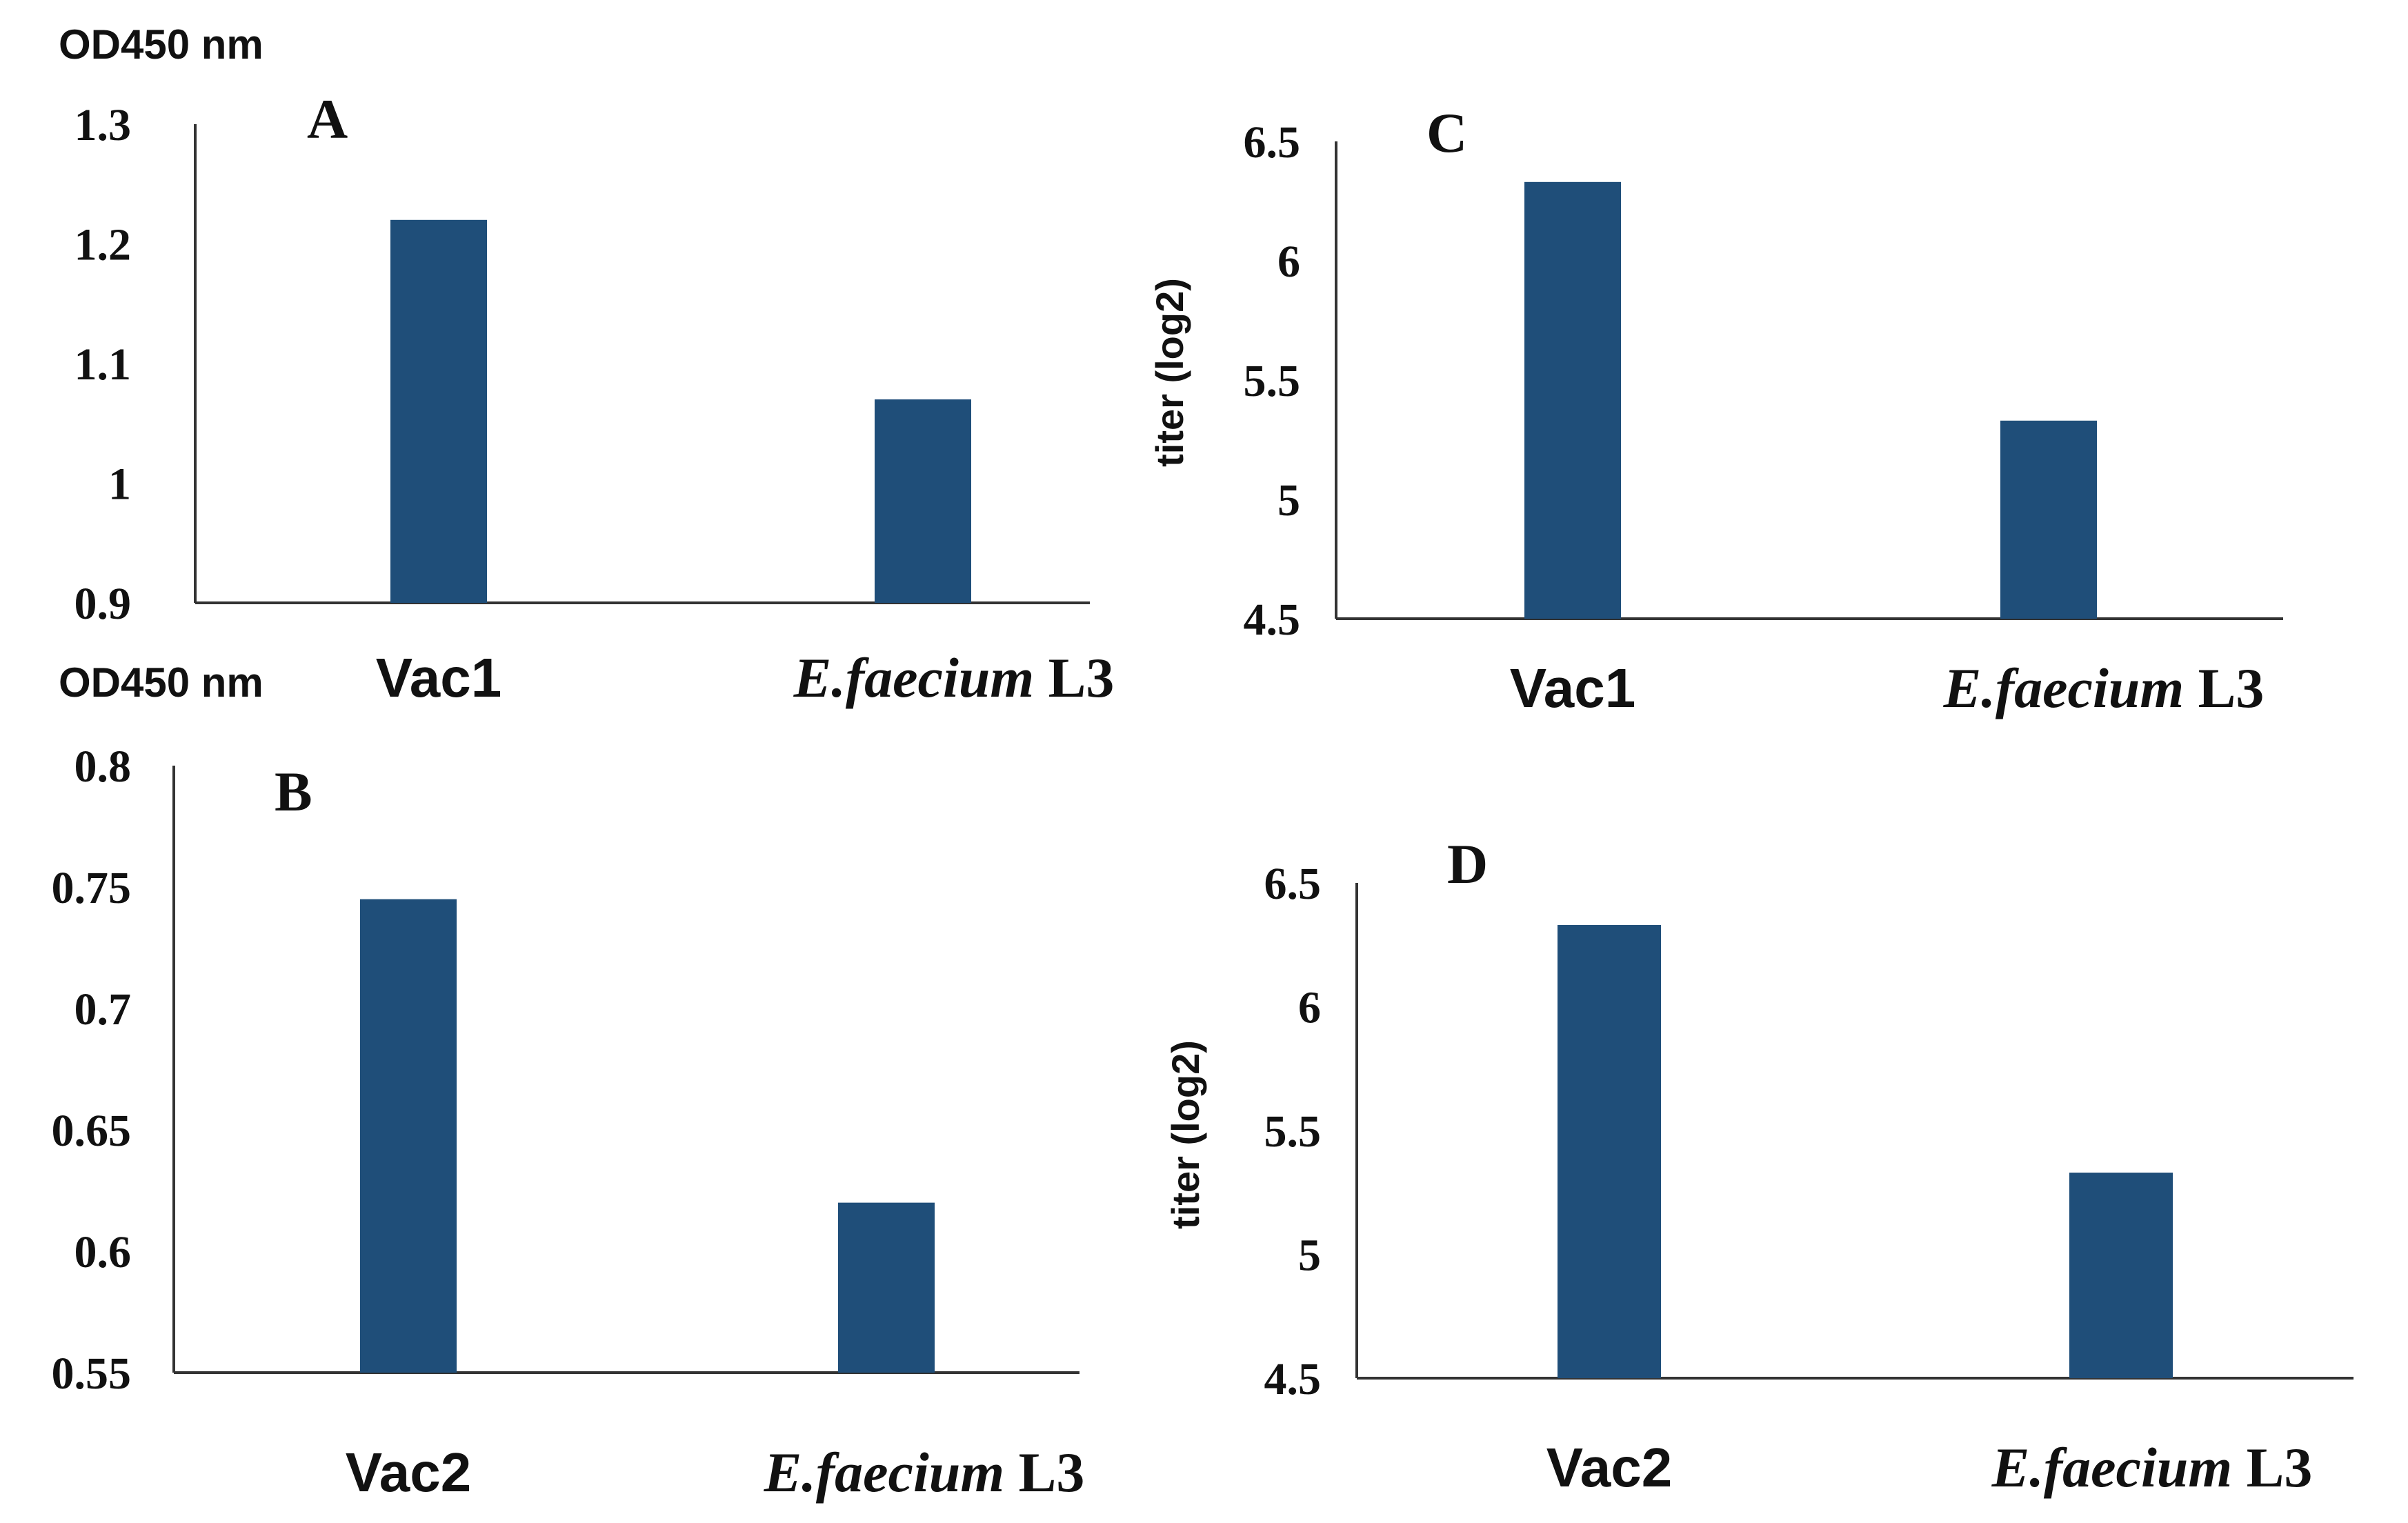 Image resolution: width=2408 pixels, height=1523 pixels. What do you see at coordinates (293, 791) in the screenshot?
I see `panel-letter: B` at bounding box center [293, 791].